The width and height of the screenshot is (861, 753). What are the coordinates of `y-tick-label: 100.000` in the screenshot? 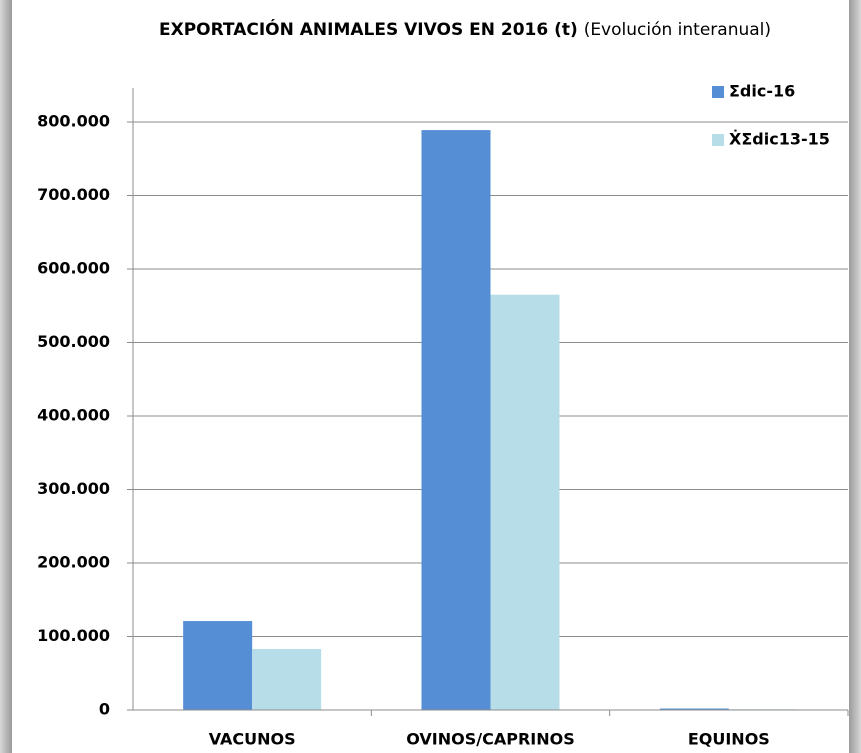 It's located at (73, 635).